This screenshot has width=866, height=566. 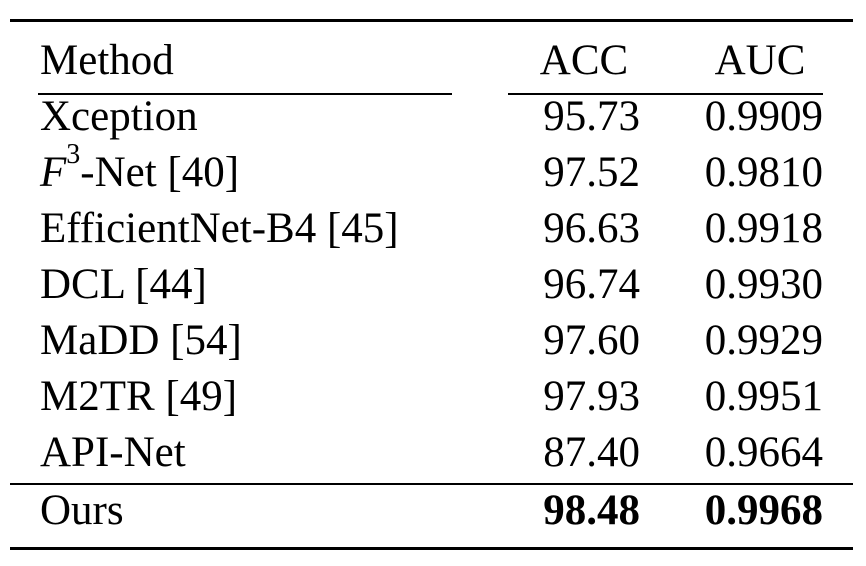 What do you see at coordinates (591, 284) in the screenshot?
I see `acc-cell: 96.74` at bounding box center [591, 284].